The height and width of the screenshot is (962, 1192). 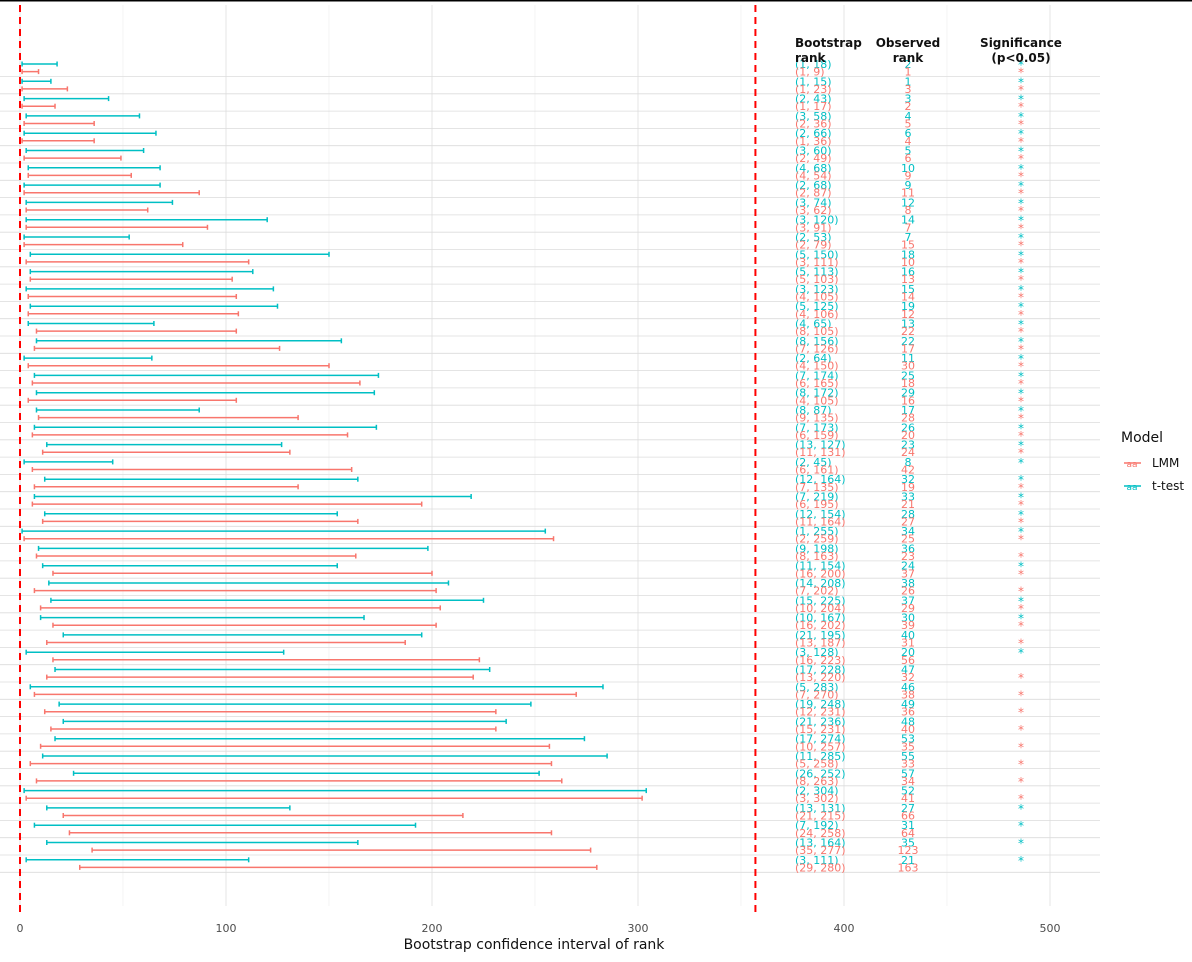 I want to click on lmm-observed-rank: 12, so click(x=908, y=314).